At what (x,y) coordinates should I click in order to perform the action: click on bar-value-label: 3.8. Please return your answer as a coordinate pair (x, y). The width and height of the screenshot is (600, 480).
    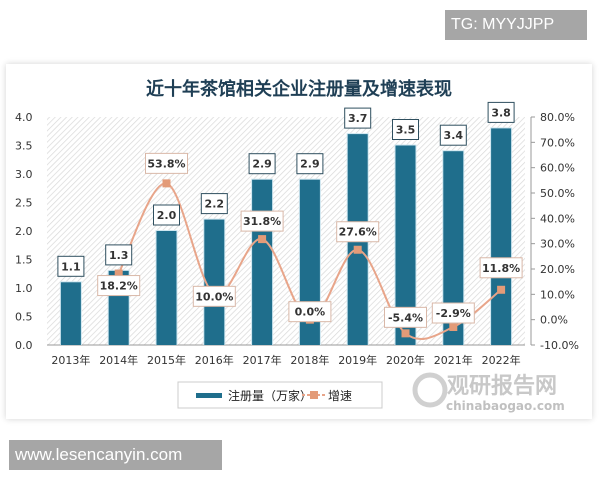
    Looking at the image, I should click on (501, 112).